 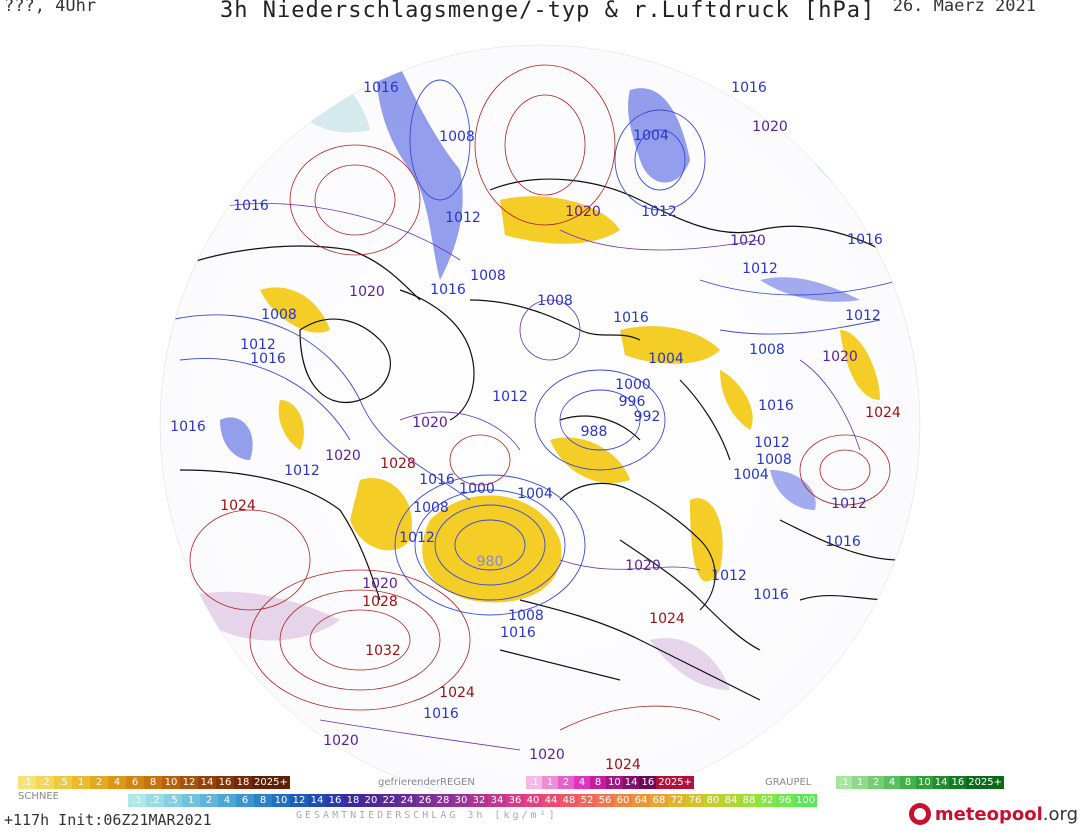 What do you see at coordinates (490, 562) in the screenshot?
I see `pressure-label: 980` at bounding box center [490, 562].